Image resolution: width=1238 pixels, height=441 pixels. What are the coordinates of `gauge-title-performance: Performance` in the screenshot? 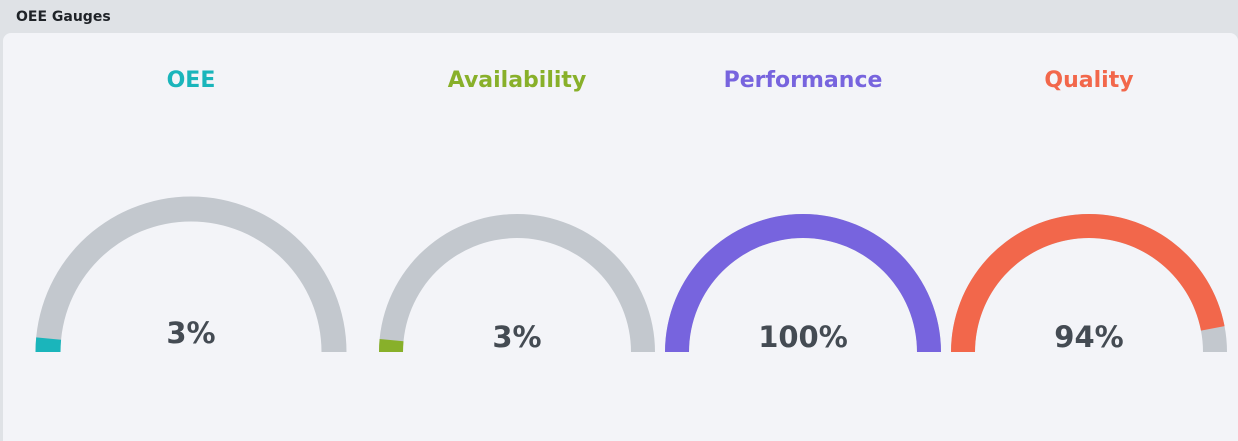 It's located at (803, 80).